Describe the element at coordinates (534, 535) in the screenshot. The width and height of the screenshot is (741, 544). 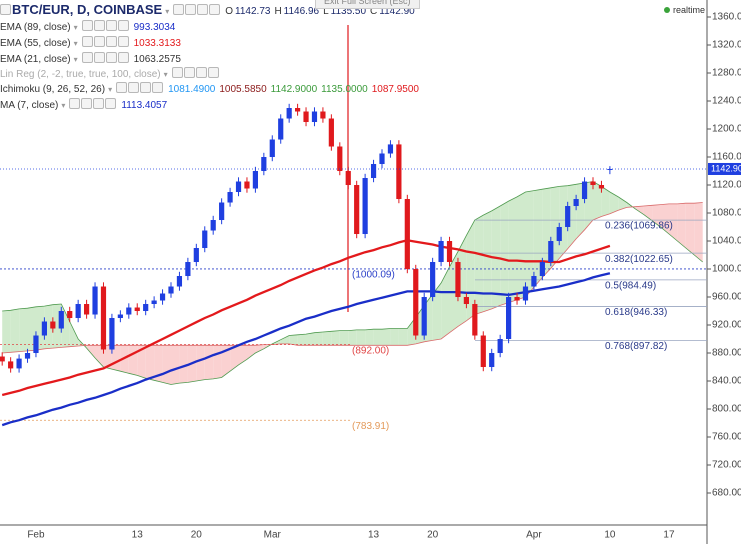
I see `x-tick-label: Apr` at that location.